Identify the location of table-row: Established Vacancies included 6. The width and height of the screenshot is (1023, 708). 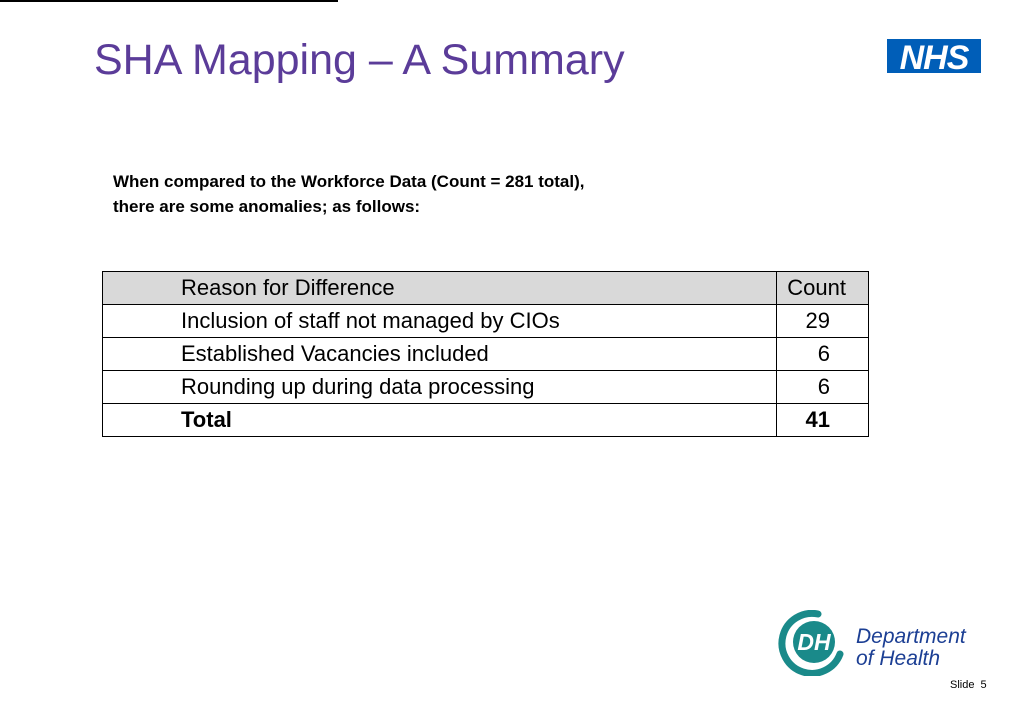
(485, 354).